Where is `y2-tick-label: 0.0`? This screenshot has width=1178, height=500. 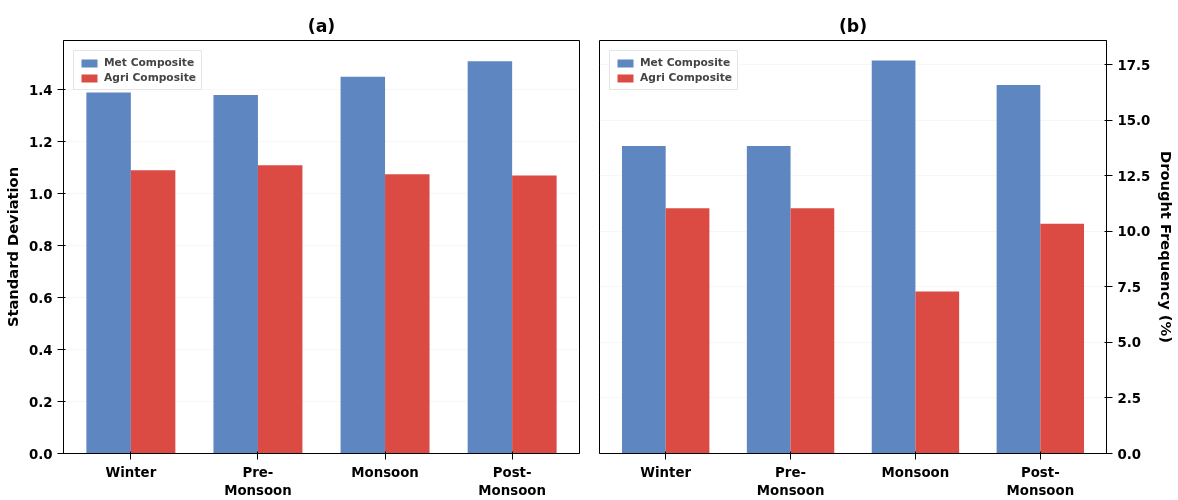 y2-tick-label: 0.0 is located at coordinates (1129, 454).